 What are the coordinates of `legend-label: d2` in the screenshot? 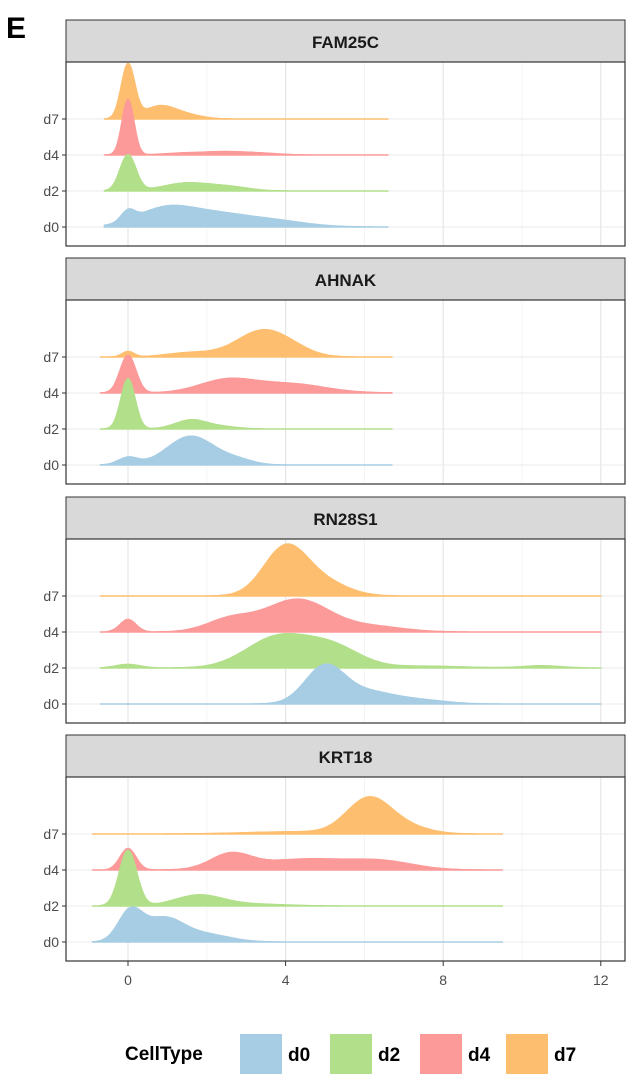 It's located at (389, 1055).